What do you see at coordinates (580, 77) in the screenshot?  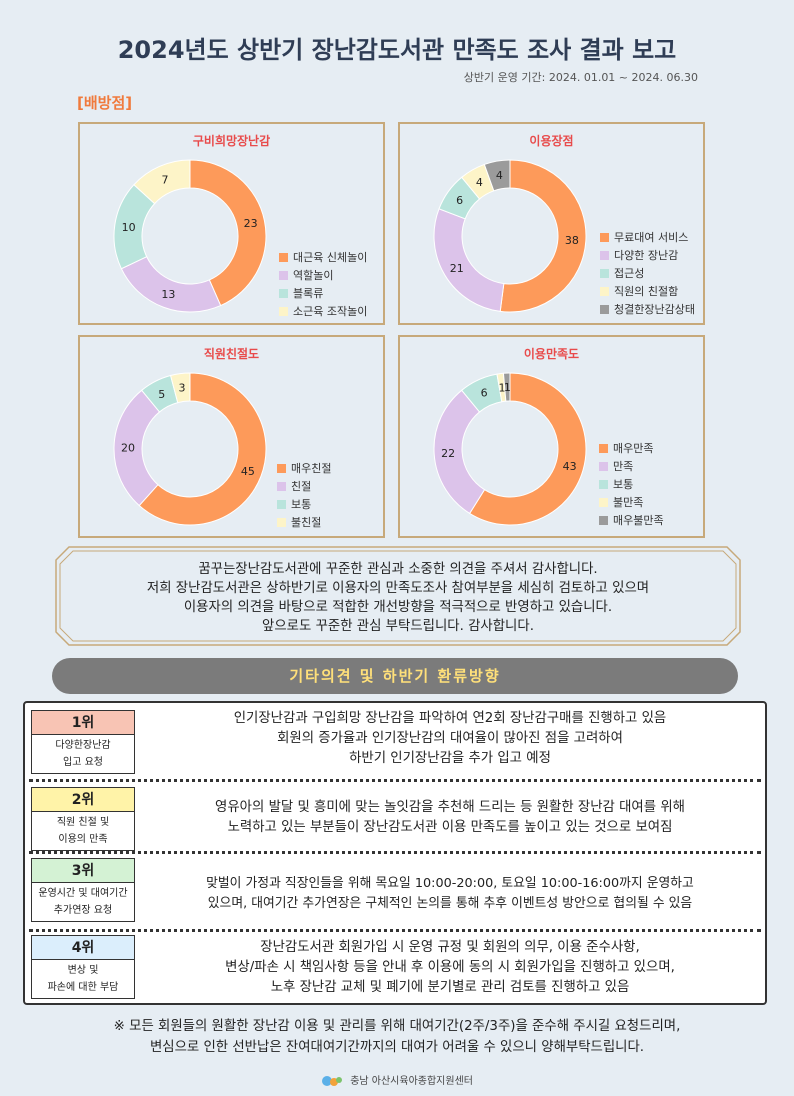 I see `operating-period: 상반기 운영 기간: 2024. 01.01 ~ 2024. 06.30` at bounding box center [580, 77].